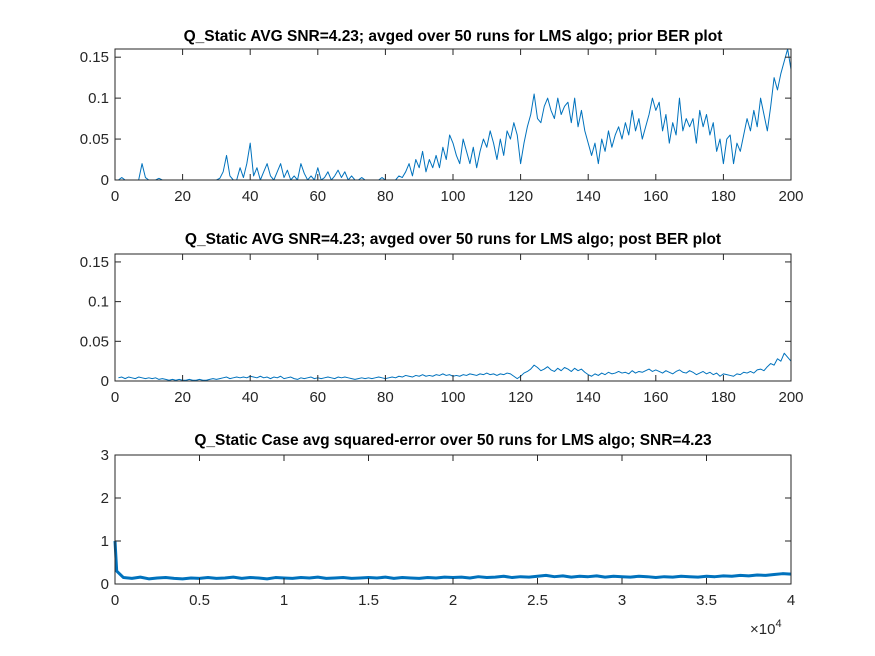  What do you see at coordinates (284, 600) in the screenshot?
I see `x-tick-label: 1` at bounding box center [284, 600].